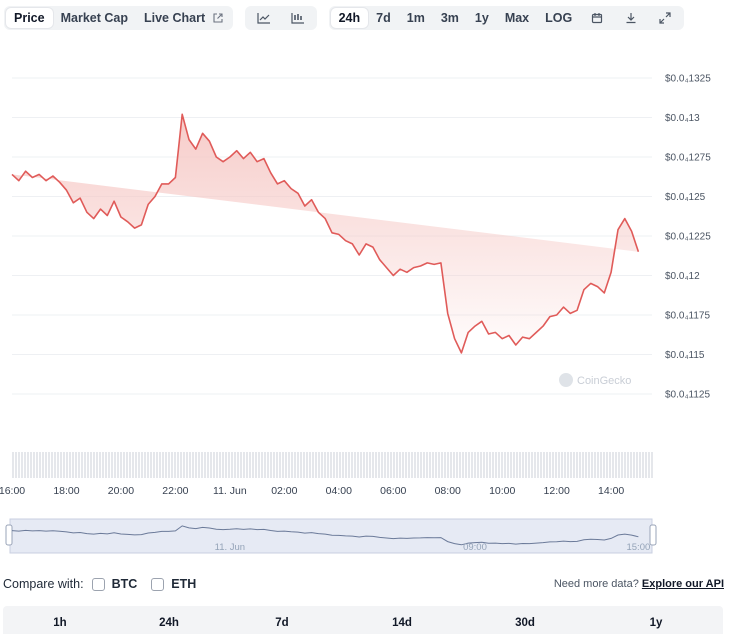  Describe the element at coordinates (631, 18) in the screenshot. I see `download-icon` at that location.